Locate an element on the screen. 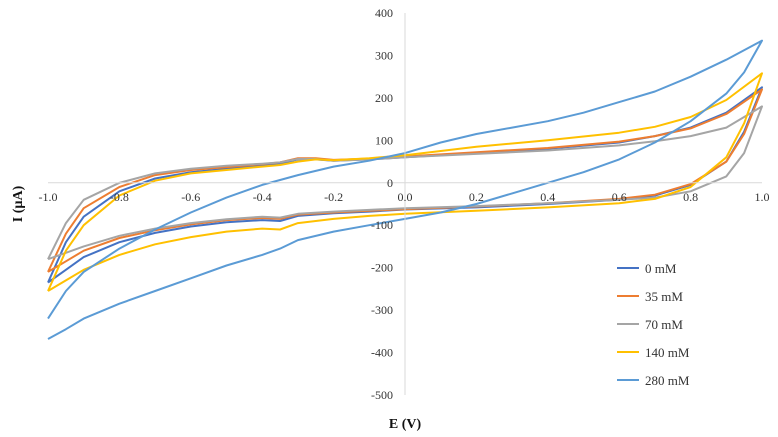  legend-label-0: 0 mM is located at coordinates (661, 268).